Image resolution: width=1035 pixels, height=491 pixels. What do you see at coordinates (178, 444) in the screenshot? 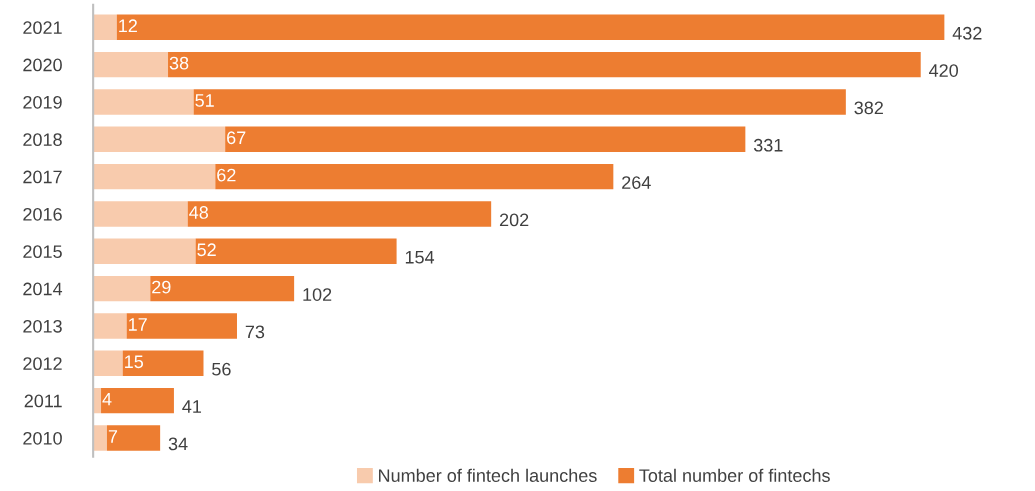
I see `total-label: 34` at bounding box center [178, 444].